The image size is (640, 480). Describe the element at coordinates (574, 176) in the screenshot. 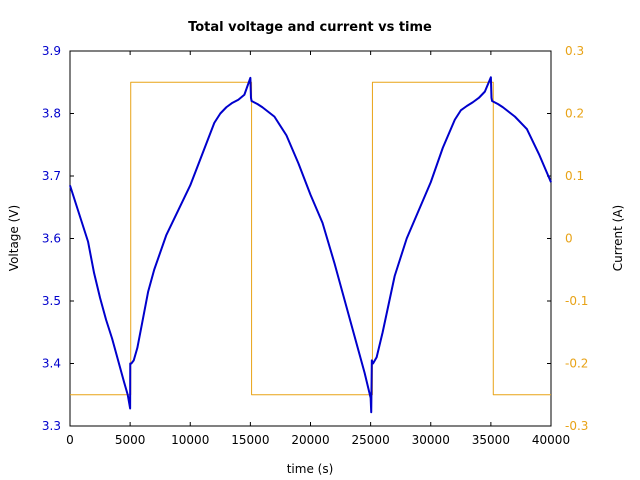

I see `y2-tick-label: 0.1` at that location.